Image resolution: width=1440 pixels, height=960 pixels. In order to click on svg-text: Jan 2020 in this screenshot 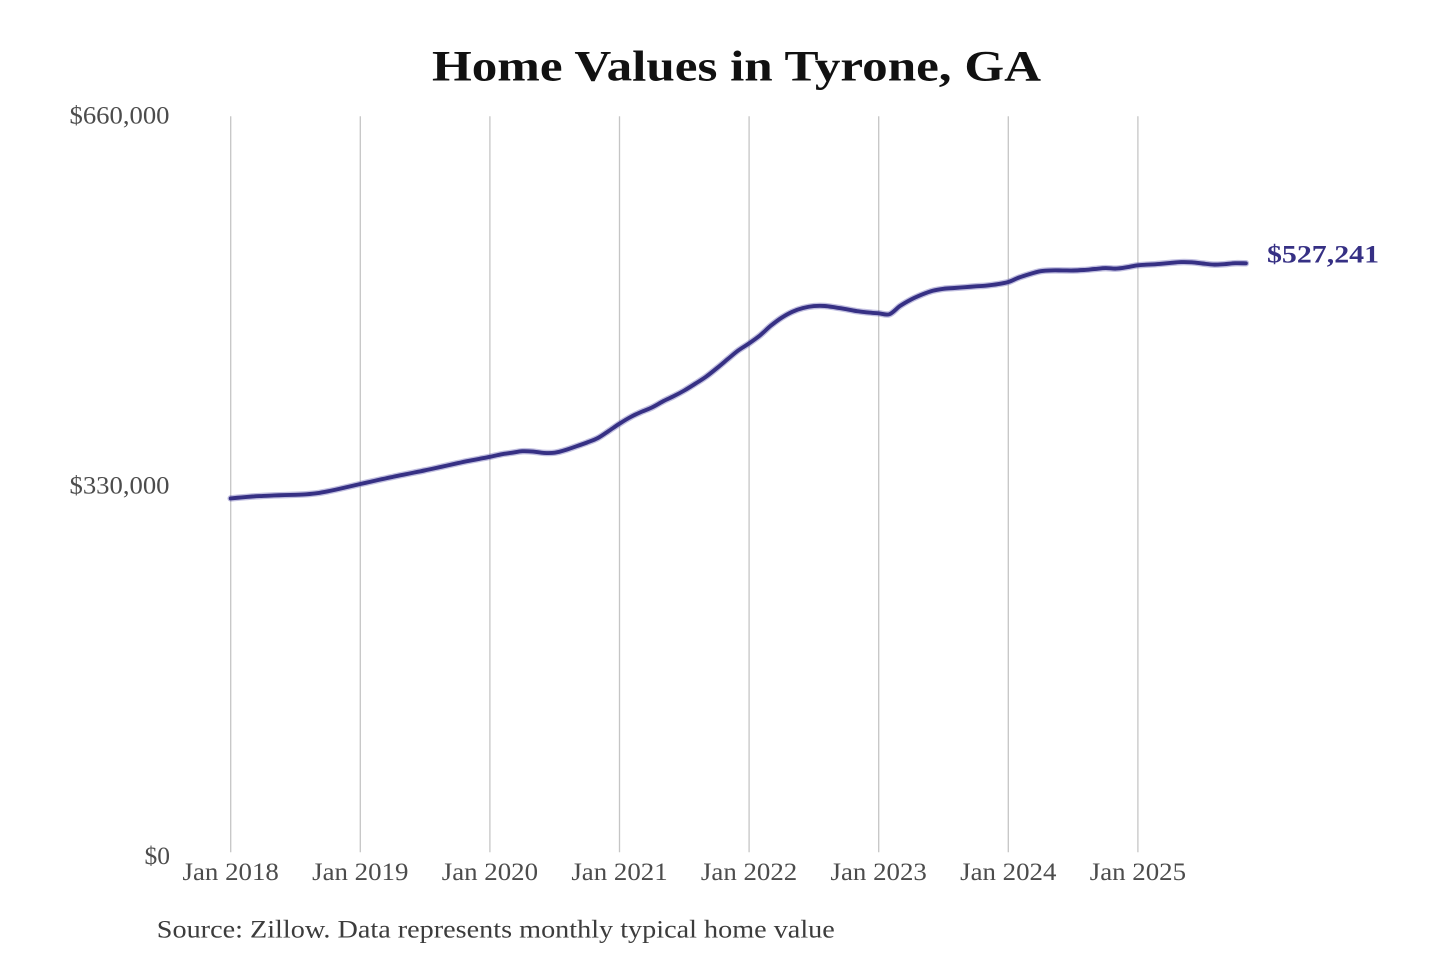, I will do `click(490, 872)`.